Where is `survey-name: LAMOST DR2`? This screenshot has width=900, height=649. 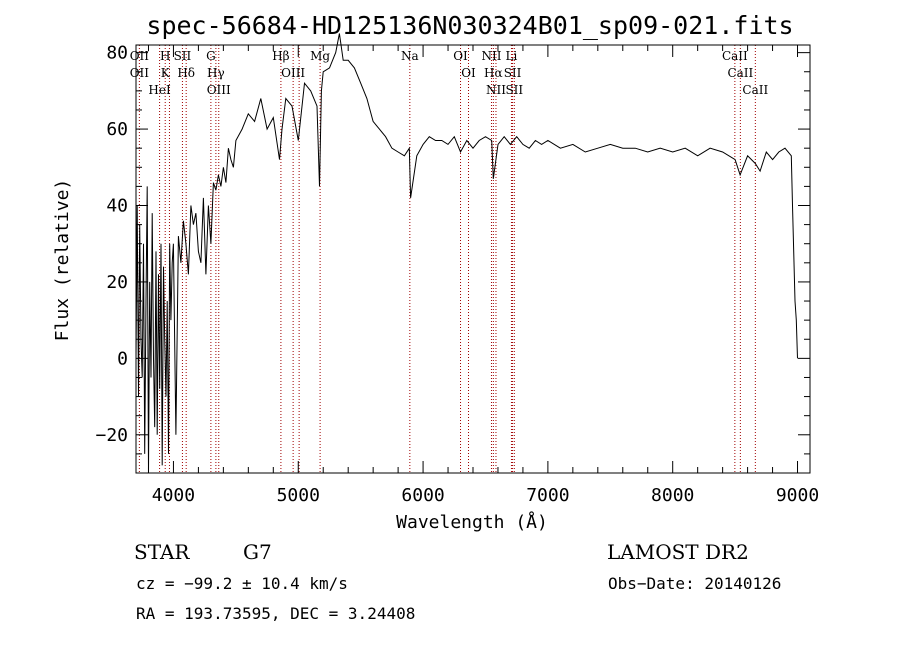 survey-name: LAMOST DR2 is located at coordinates (678, 552).